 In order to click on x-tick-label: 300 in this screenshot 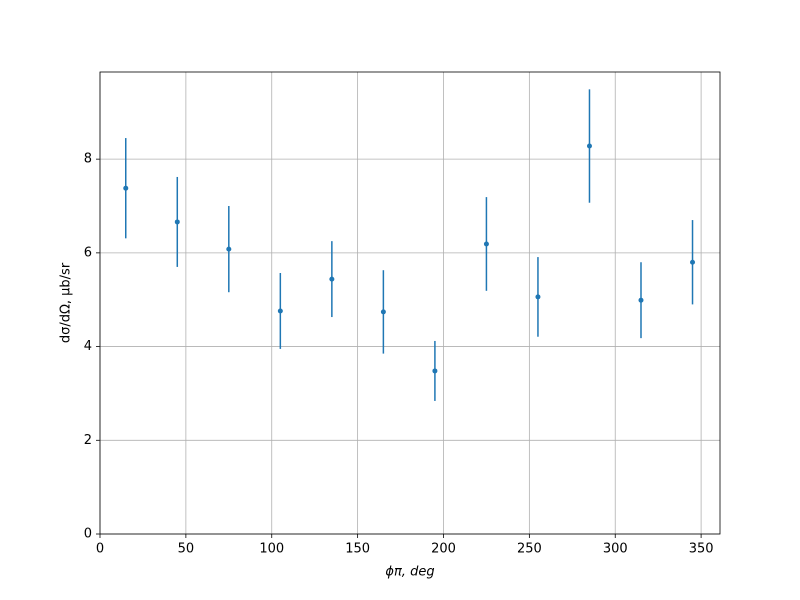, I will do `click(615, 549)`.